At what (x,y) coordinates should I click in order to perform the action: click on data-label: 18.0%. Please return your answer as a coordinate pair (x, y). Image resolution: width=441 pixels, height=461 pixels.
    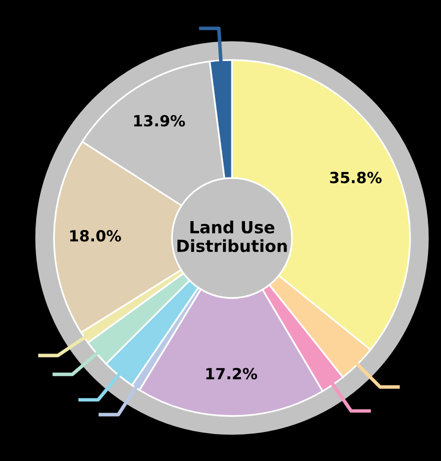
    Looking at the image, I should click on (96, 236).